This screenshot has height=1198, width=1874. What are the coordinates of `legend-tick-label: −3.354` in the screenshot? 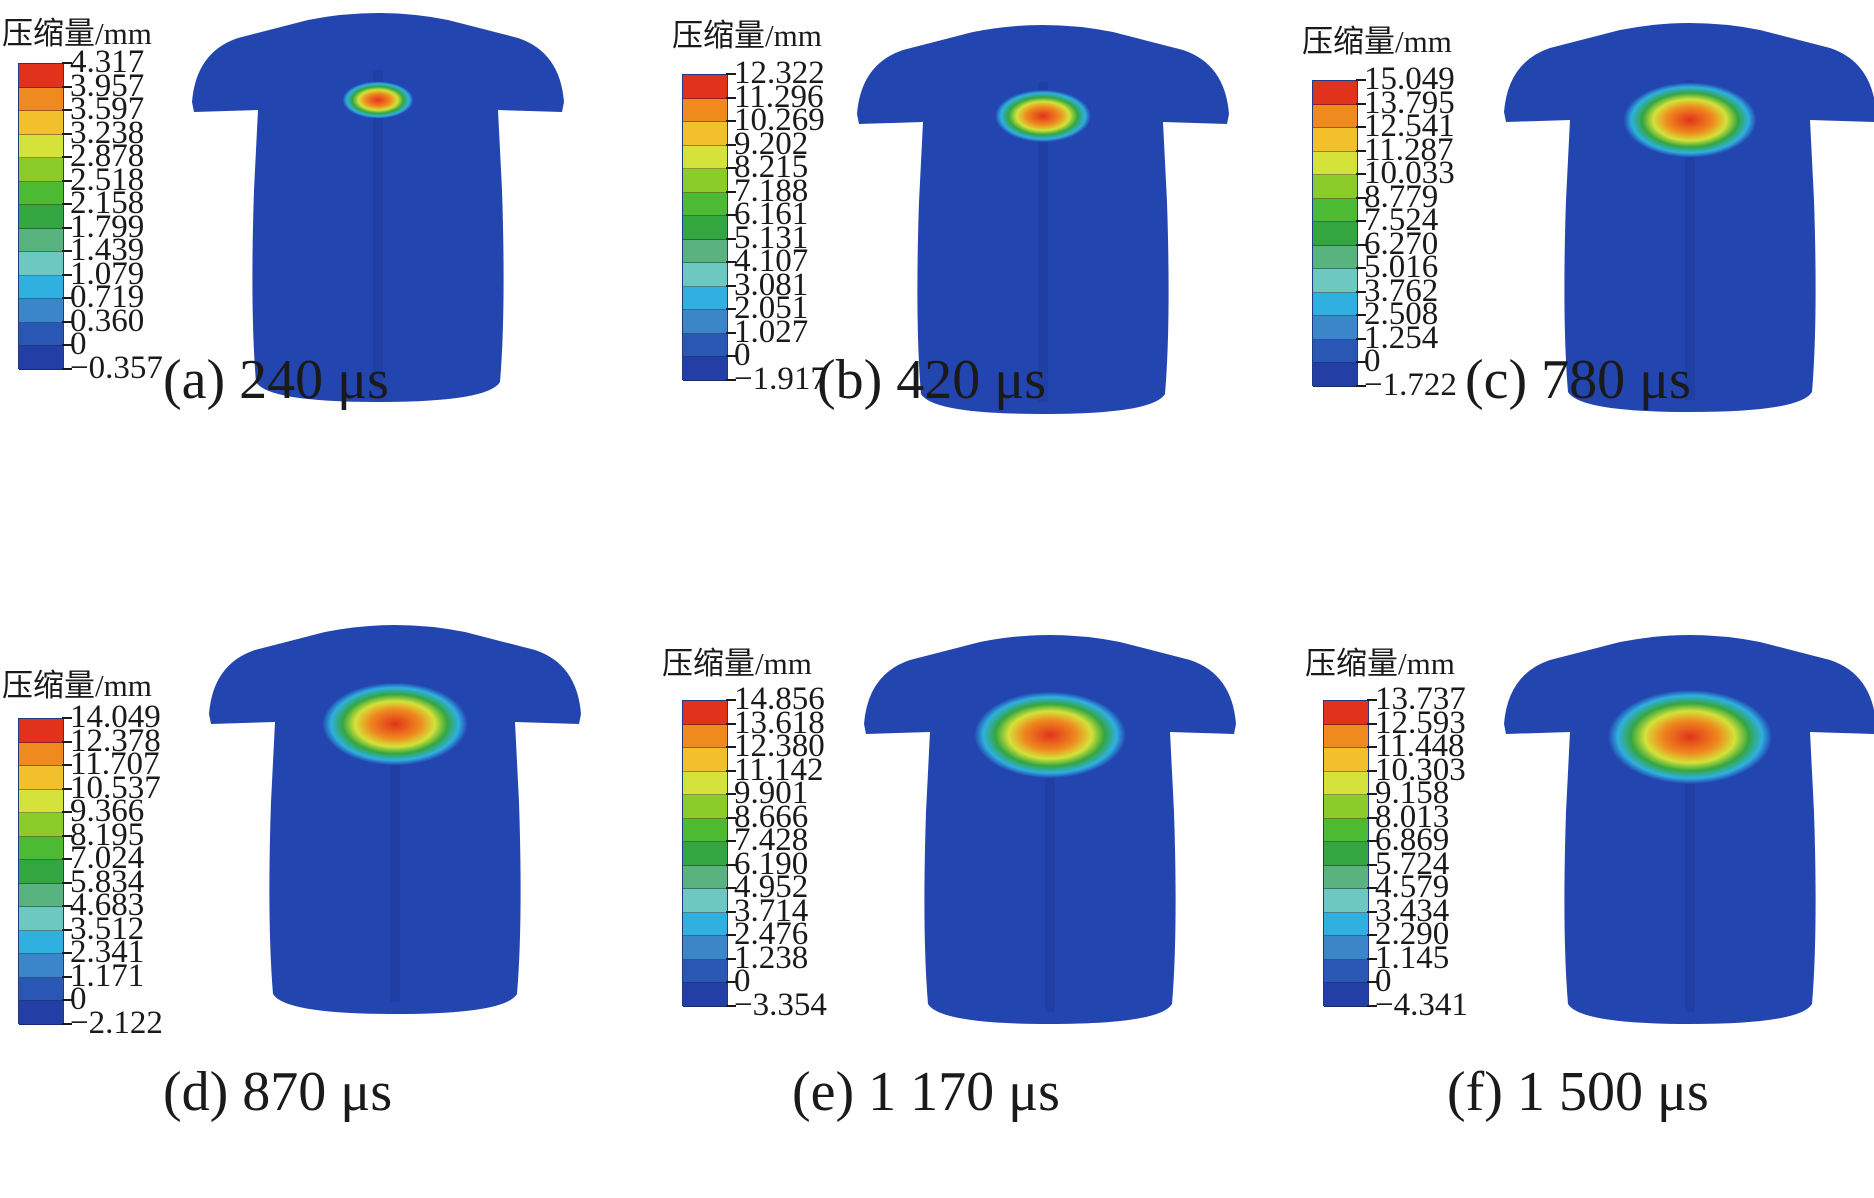 It's located at (780, 1004).